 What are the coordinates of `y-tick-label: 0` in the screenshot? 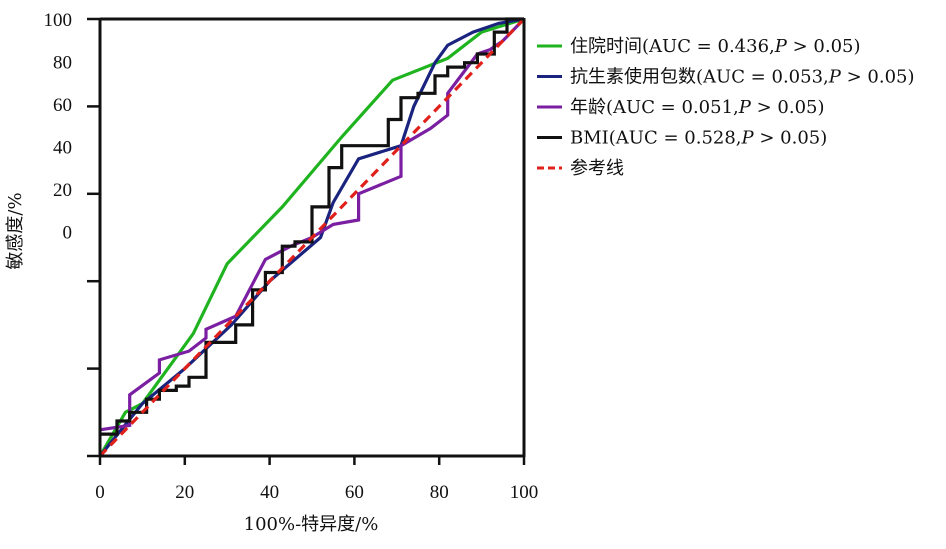 It's located at (68, 233).